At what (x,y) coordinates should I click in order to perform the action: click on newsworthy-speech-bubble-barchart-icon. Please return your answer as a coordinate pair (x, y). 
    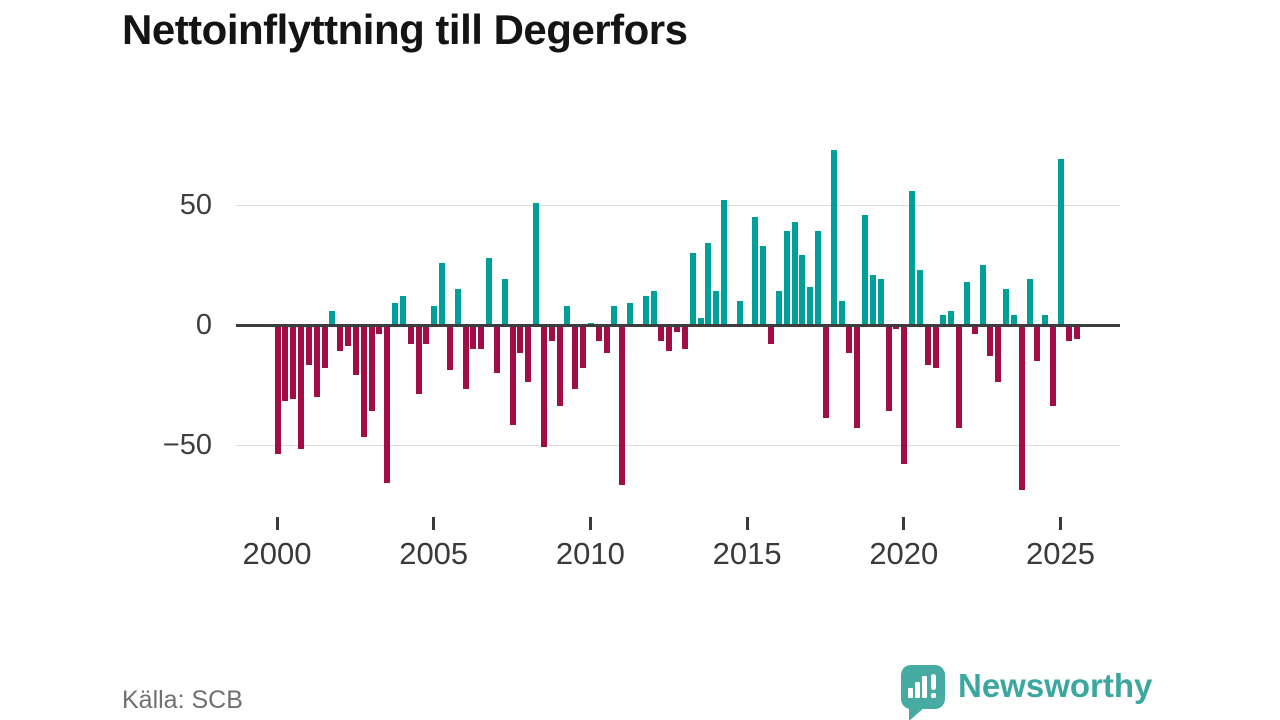
    Looking at the image, I should click on (923, 687).